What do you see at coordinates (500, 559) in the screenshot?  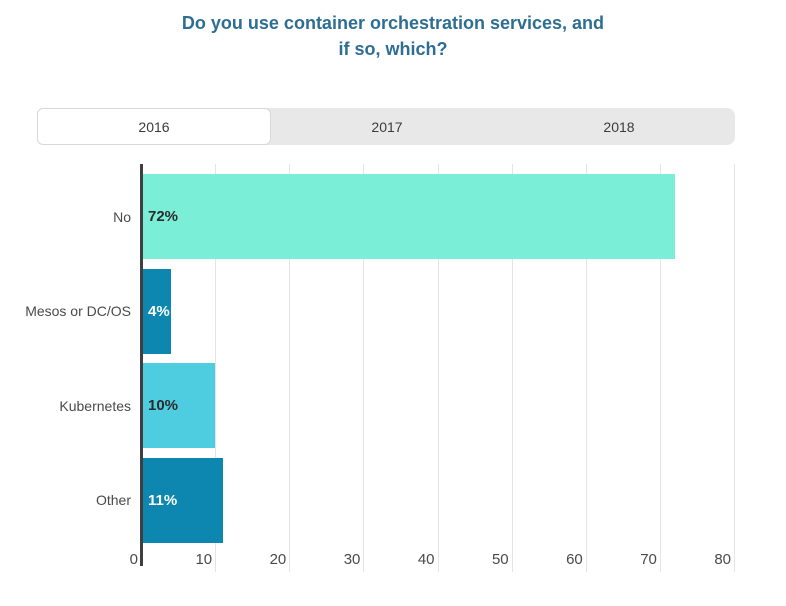 I see `x-tick-label: 50` at bounding box center [500, 559].